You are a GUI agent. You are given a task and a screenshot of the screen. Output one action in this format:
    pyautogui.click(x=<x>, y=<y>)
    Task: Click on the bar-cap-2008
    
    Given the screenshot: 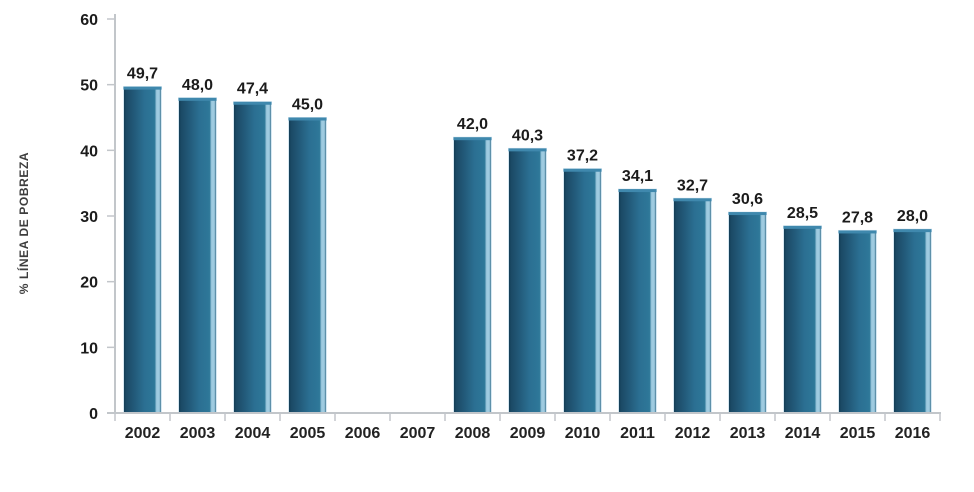 What is the action you would take?
    pyautogui.click(x=472, y=139)
    